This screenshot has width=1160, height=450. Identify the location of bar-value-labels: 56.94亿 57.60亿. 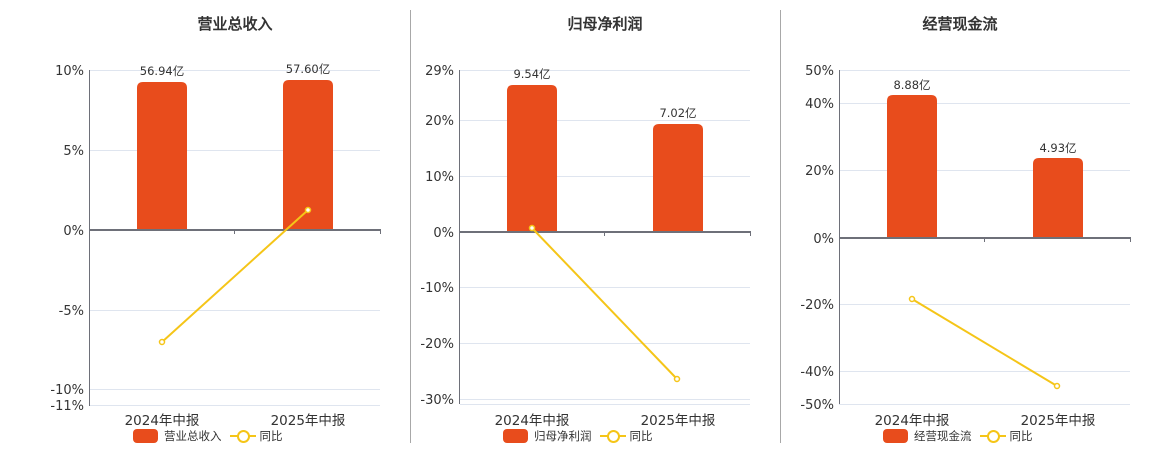
(235, 70).